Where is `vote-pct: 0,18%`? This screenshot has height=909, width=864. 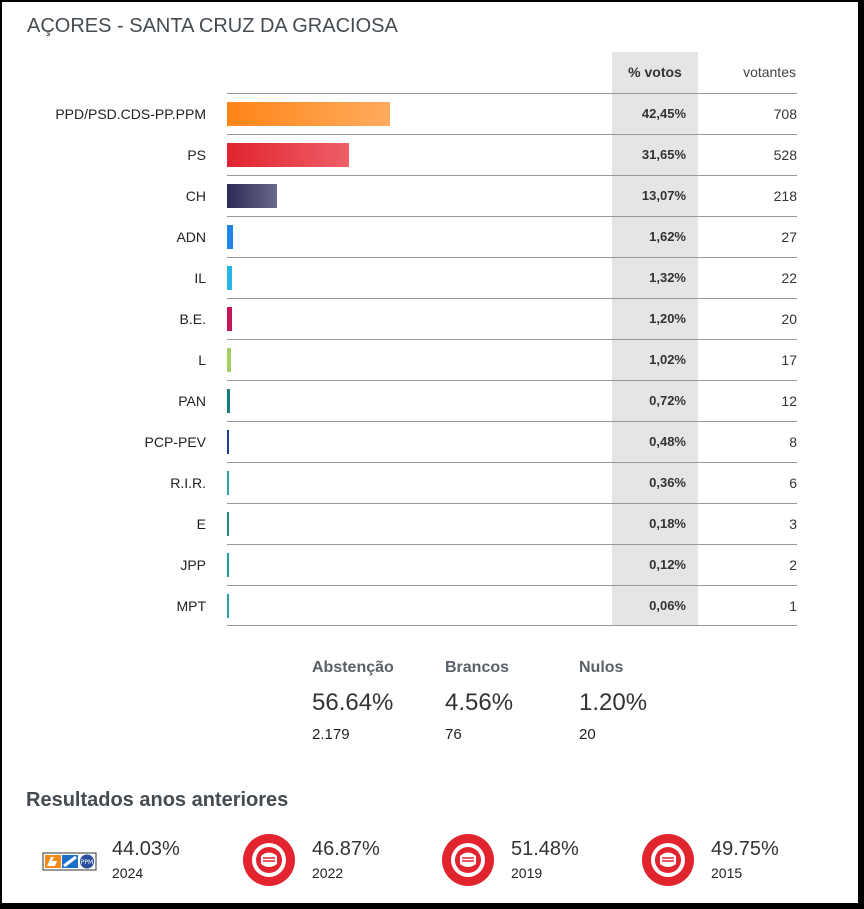 vote-pct: 0,18% is located at coordinates (667, 523).